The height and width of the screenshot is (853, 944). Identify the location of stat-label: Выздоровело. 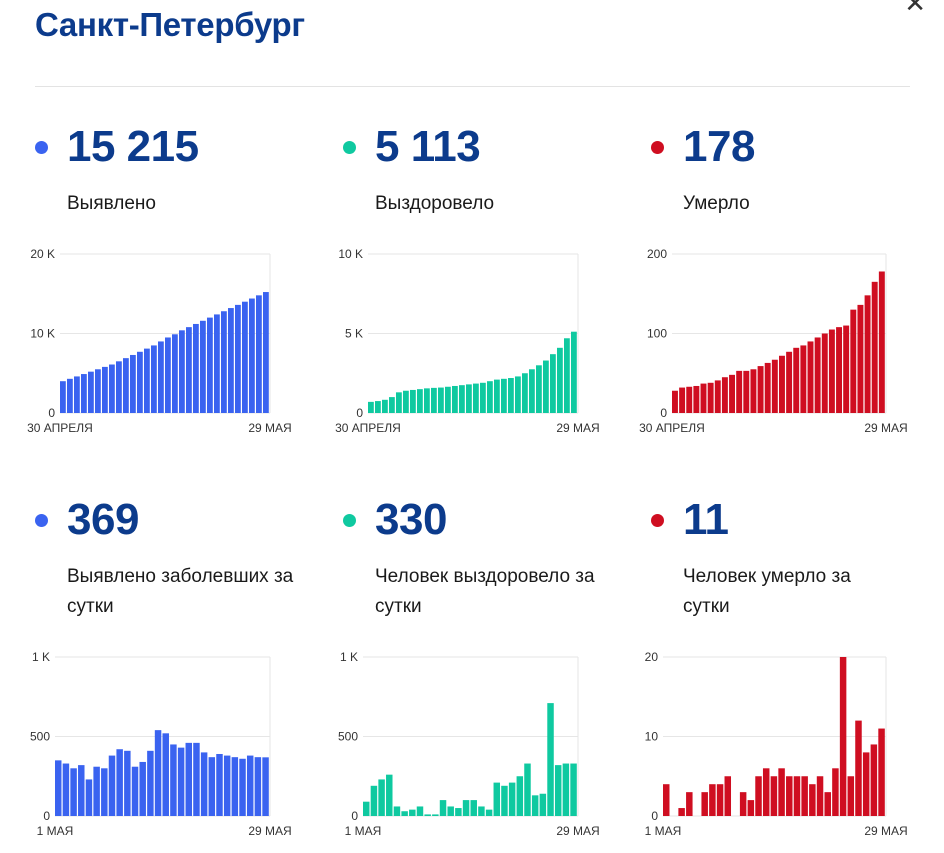
(435, 203).